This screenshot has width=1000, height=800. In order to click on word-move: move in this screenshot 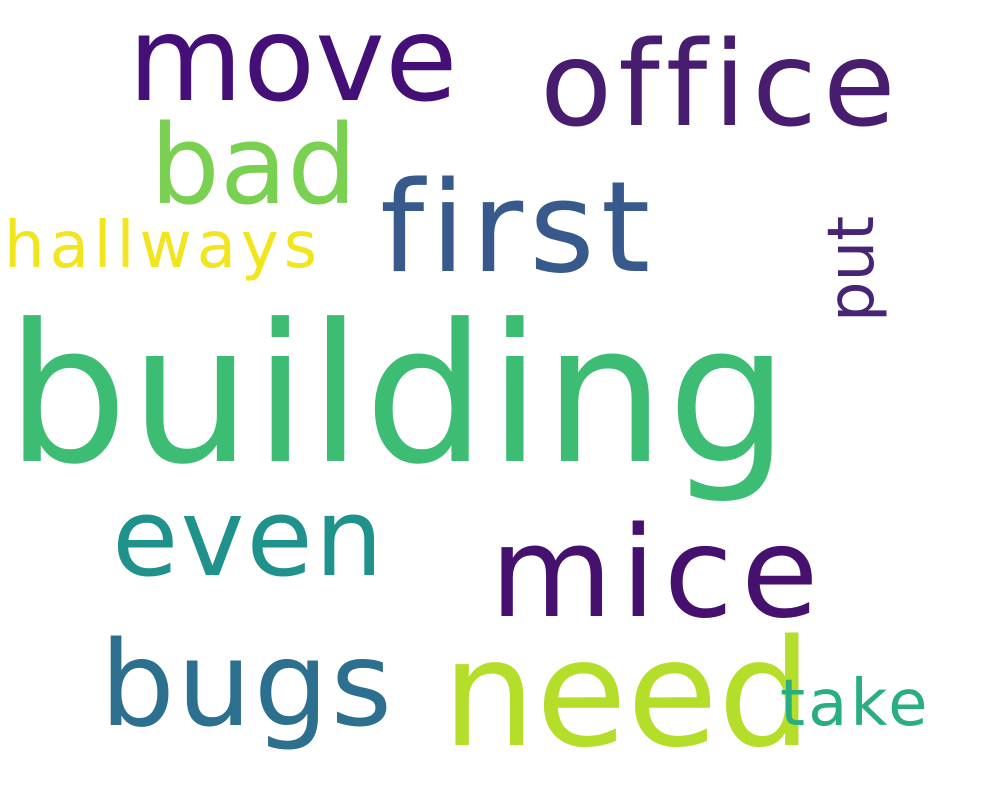, I will do `click(293, 64)`.